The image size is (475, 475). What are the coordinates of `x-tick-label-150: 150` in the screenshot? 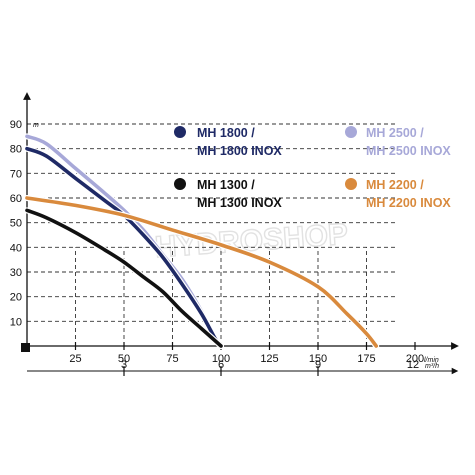 It's located at (318, 359).